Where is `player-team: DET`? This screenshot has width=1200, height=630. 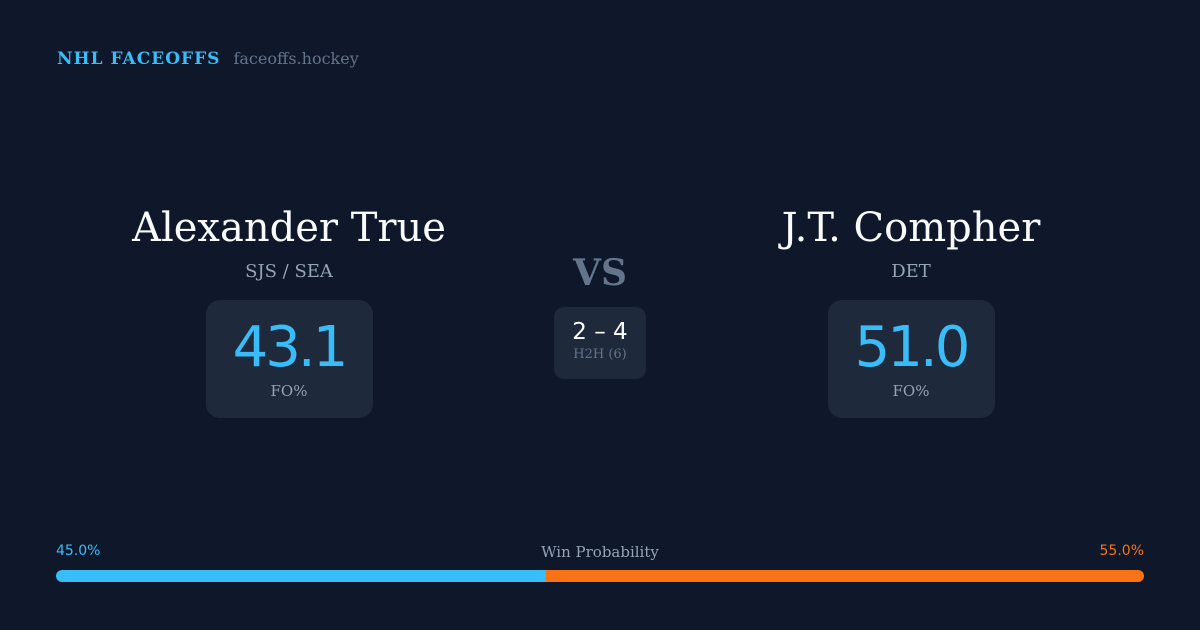 player-team: DET is located at coordinates (911, 271).